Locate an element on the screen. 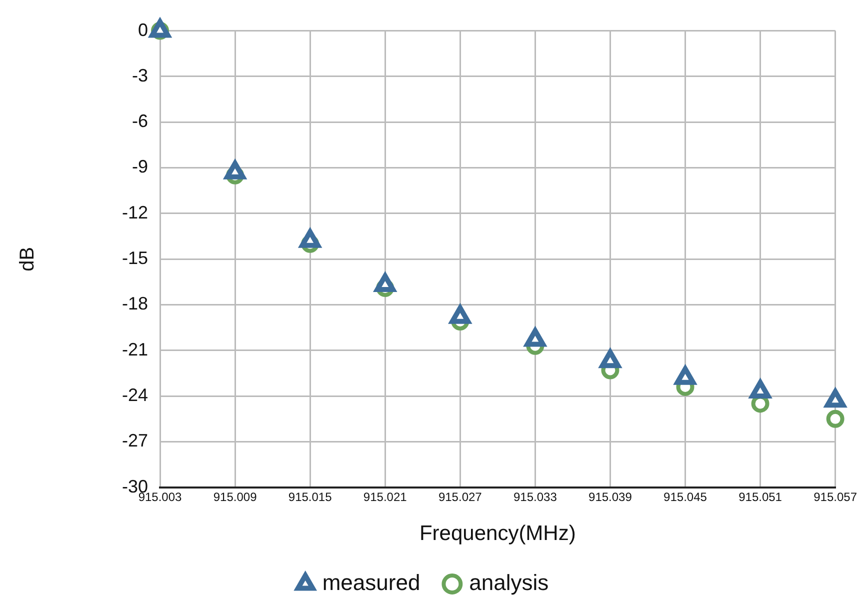 The height and width of the screenshot is (613, 868). y-tick-label: -24 is located at coordinates (135, 395).